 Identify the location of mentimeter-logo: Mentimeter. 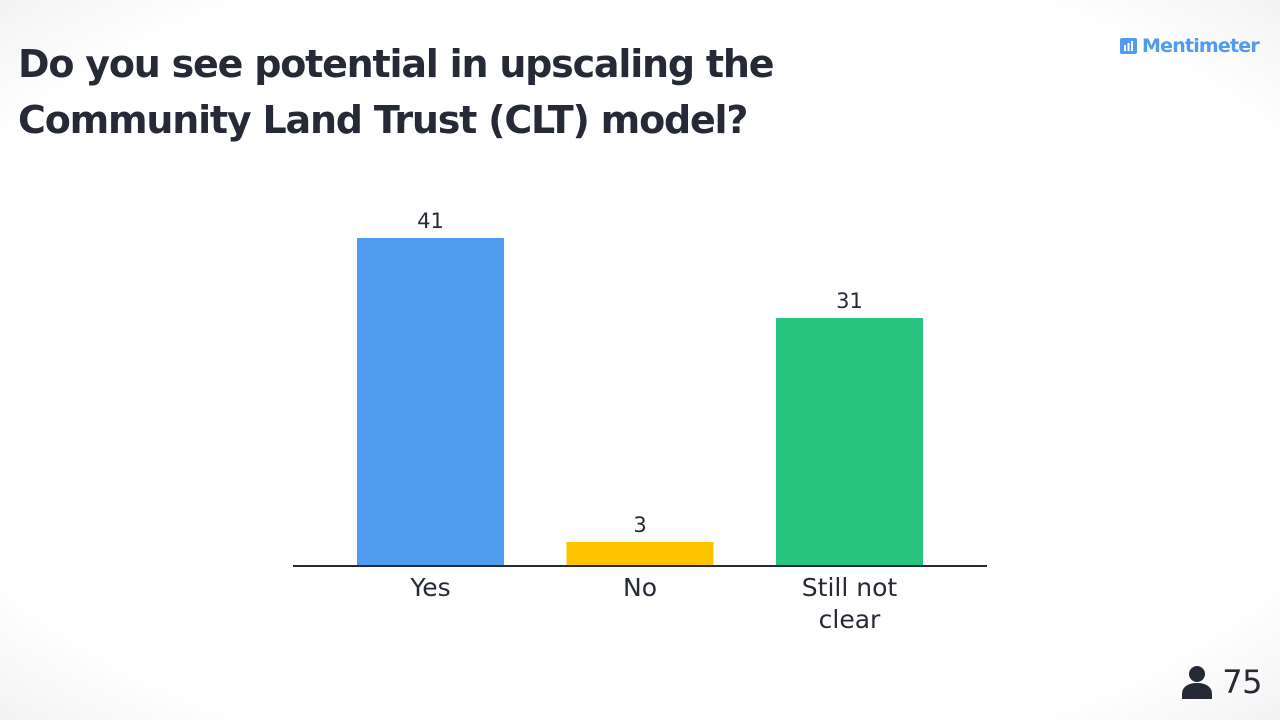
(1190, 46).